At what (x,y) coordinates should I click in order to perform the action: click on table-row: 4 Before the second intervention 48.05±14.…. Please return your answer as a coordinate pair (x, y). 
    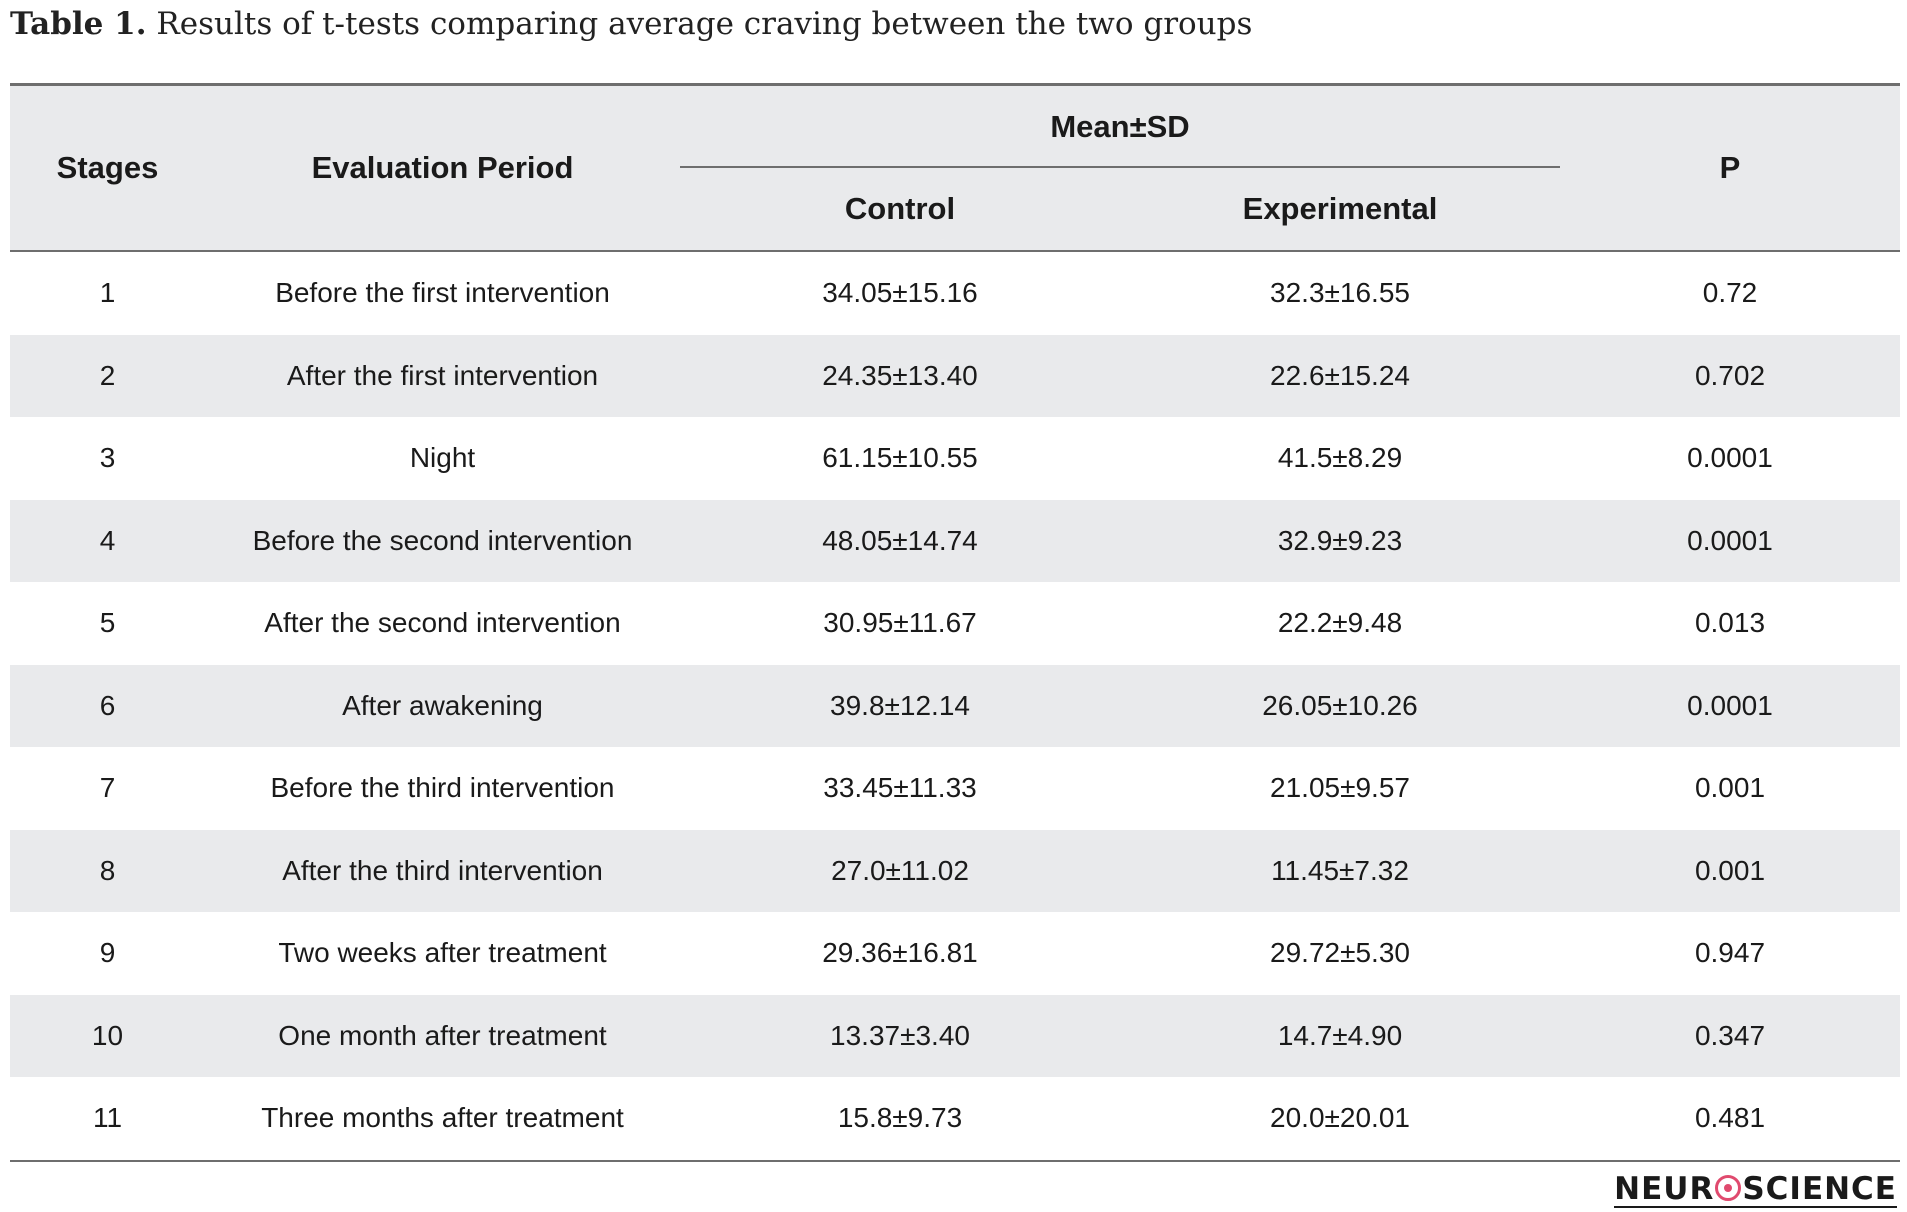
    Looking at the image, I should click on (955, 540).